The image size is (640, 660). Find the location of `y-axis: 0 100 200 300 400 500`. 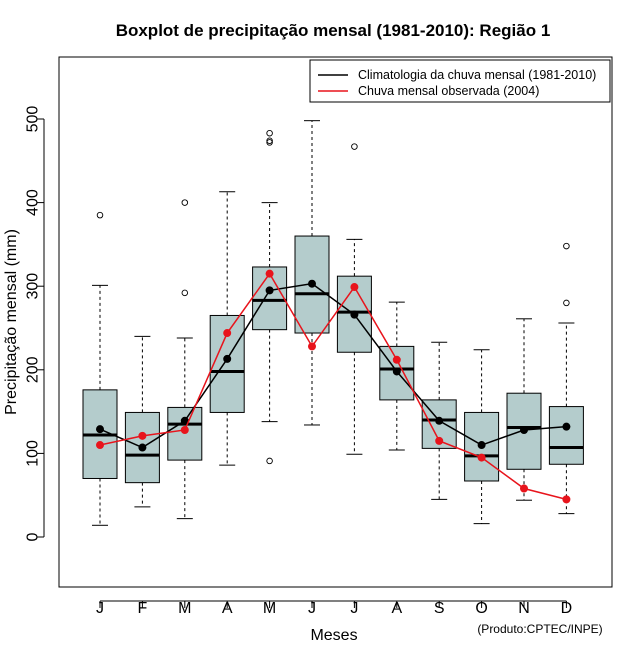

y-axis: 0 100 200 300 400 500 is located at coordinates (35, 323).